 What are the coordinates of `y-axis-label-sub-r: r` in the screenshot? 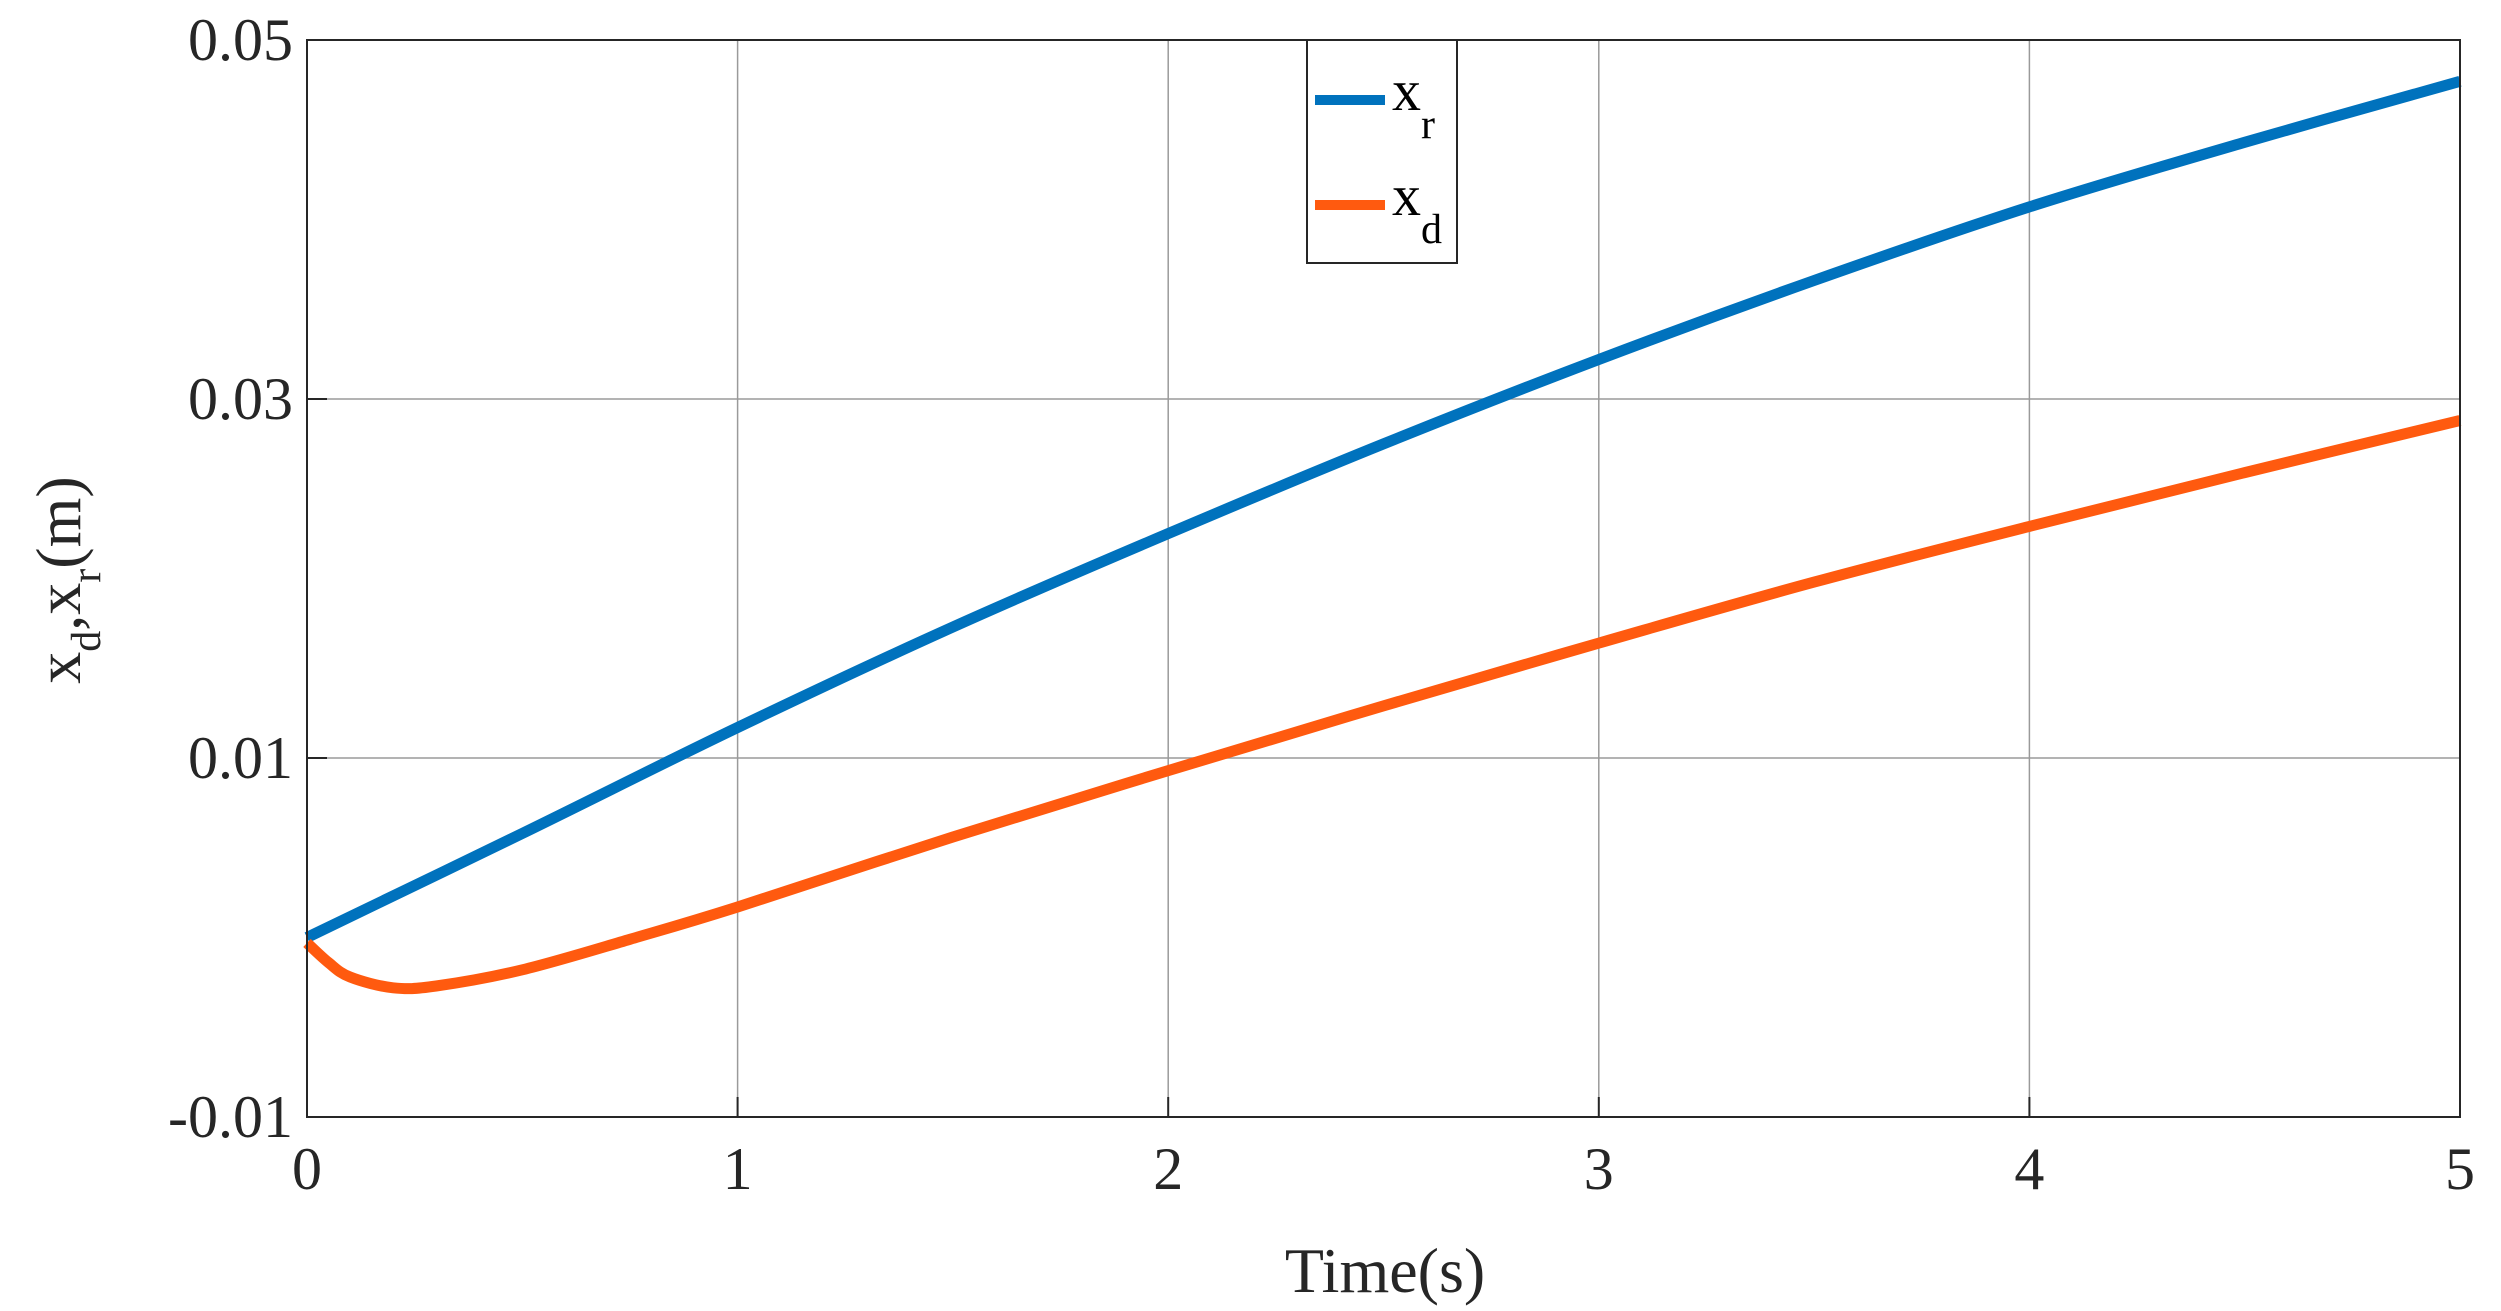 It's located at (87, 576).